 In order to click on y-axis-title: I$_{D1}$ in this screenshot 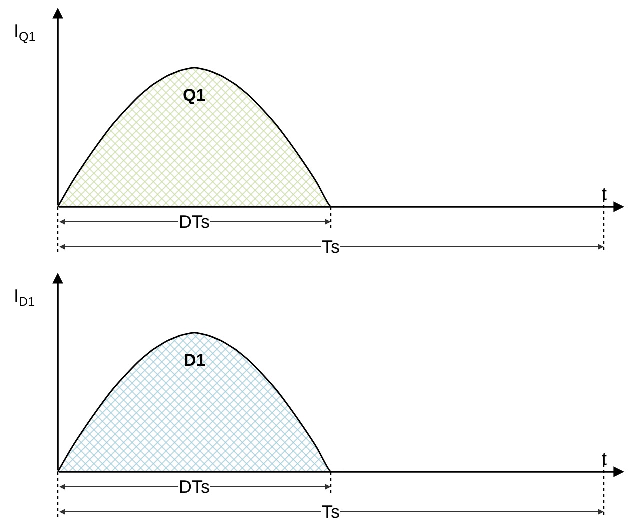, I will do `click(25, 297)`.